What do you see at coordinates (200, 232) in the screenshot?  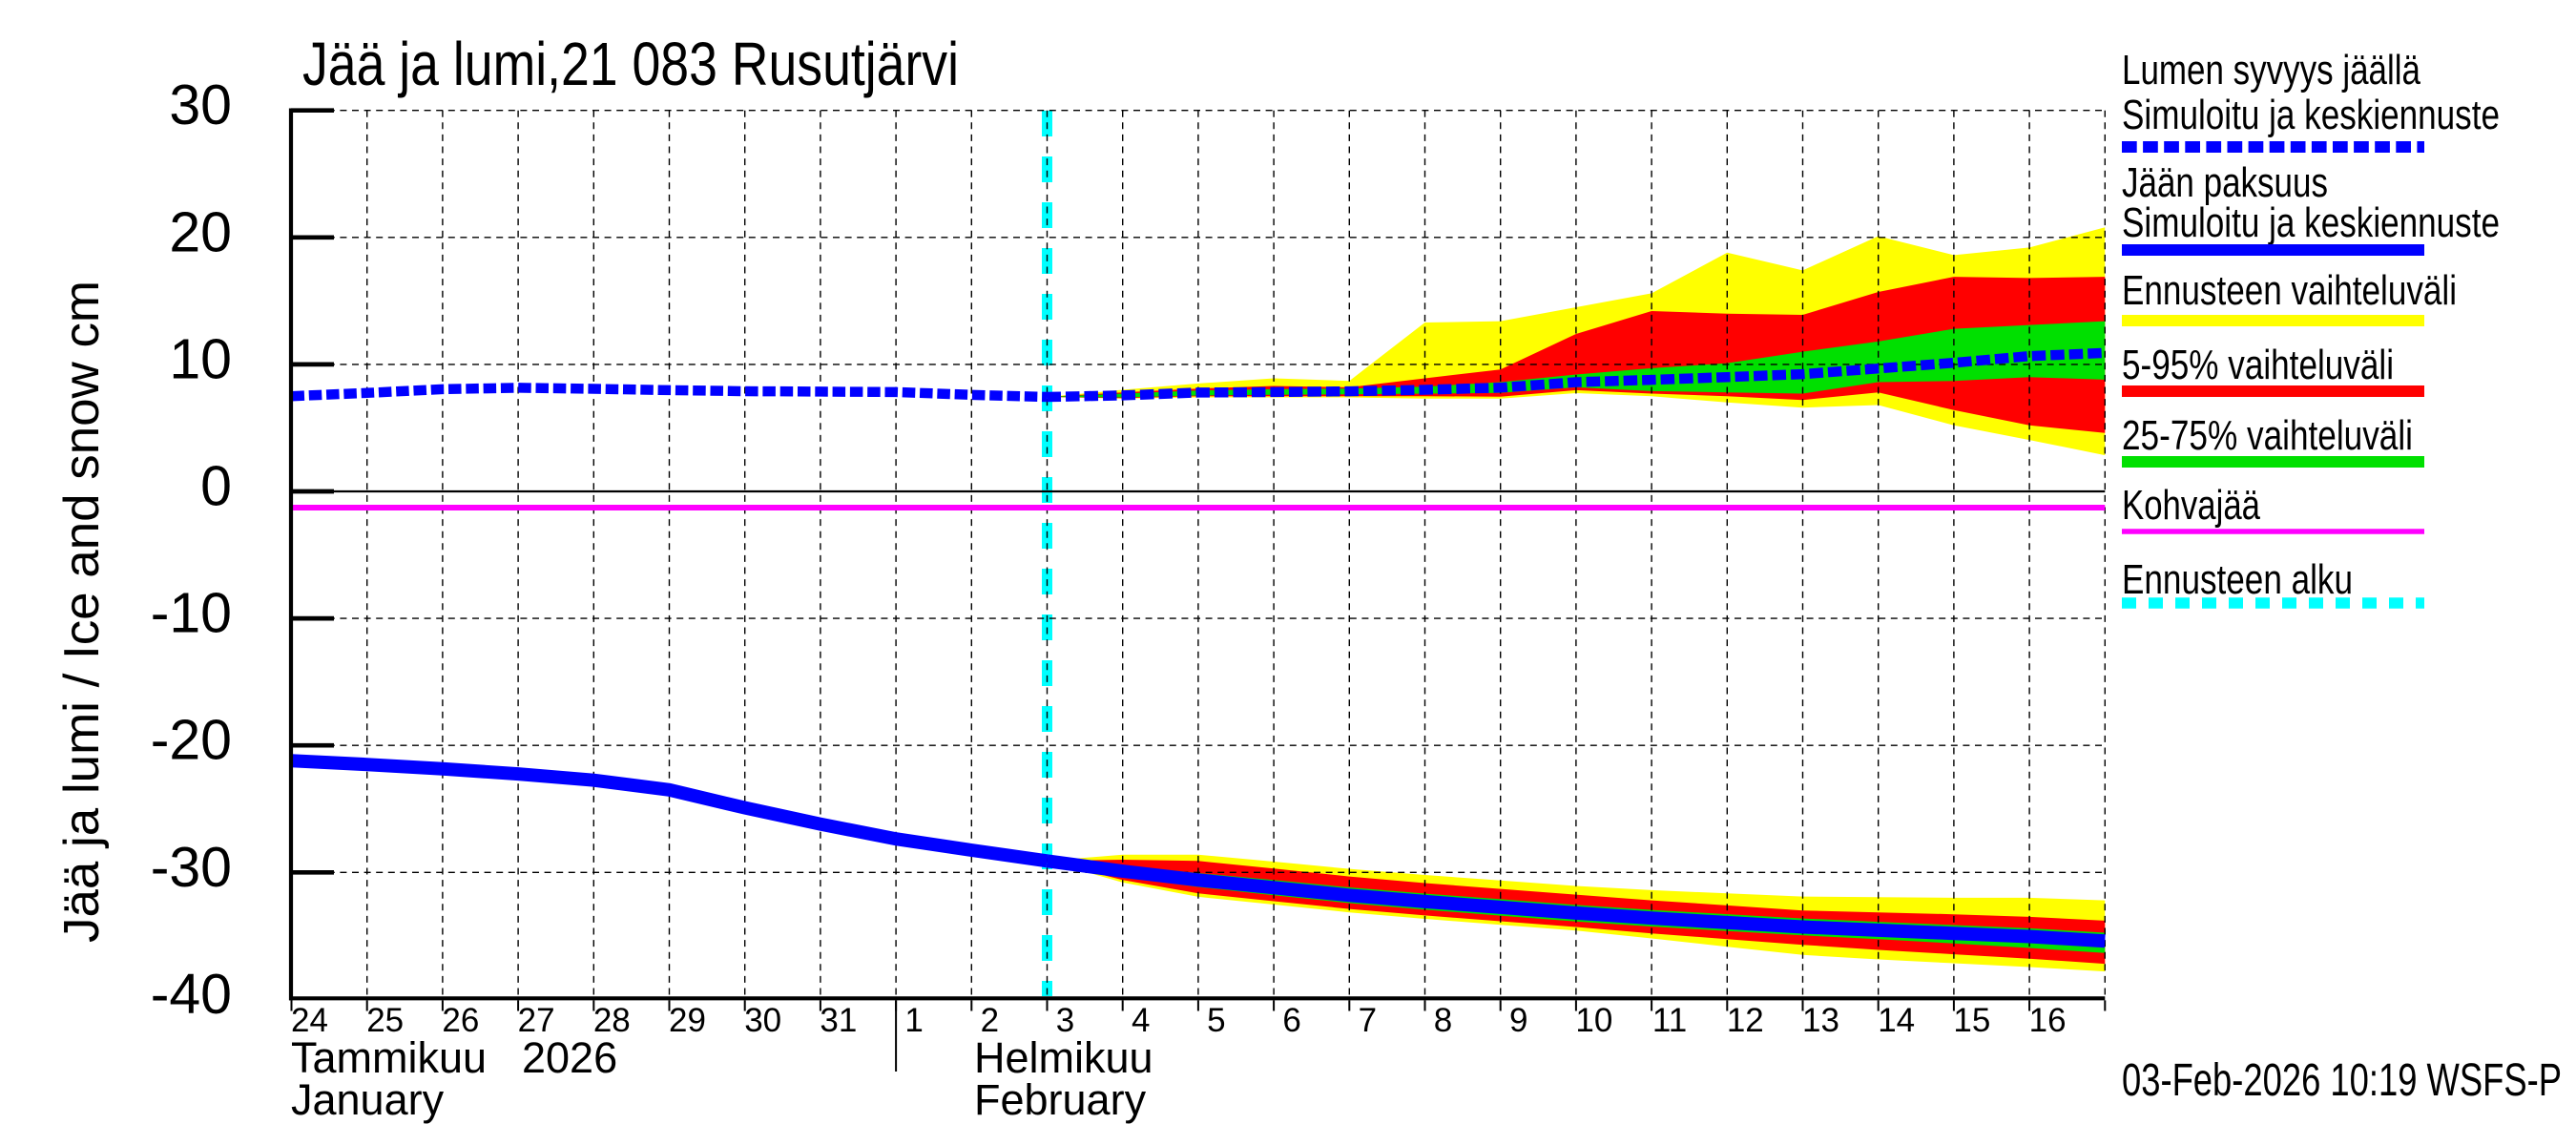 I see `svg-text: 20` at bounding box center [200, 232].